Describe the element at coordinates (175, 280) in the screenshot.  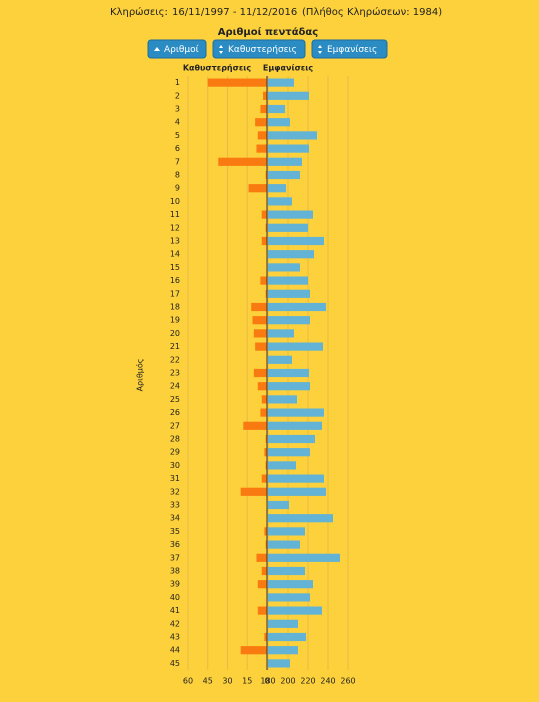
I see `y-tick-label: 16` at that location.